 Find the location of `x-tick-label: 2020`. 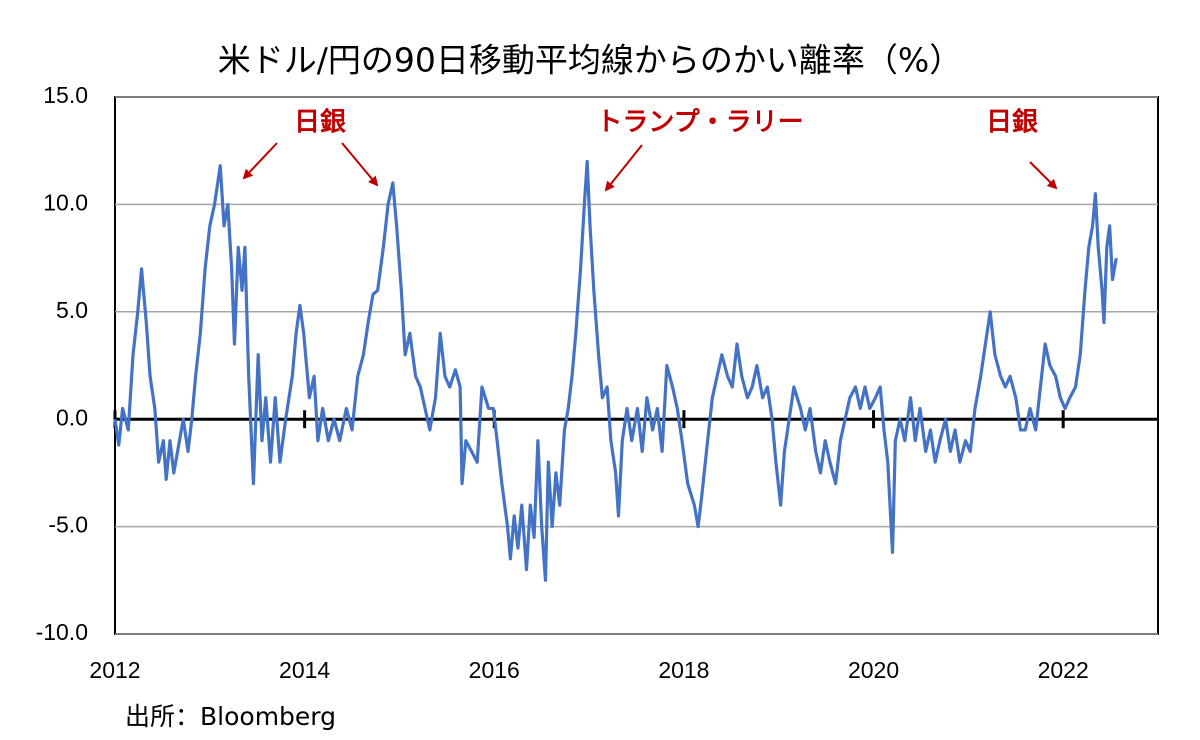

x-tick-label: 2020 is located at coordinates (873, 670).